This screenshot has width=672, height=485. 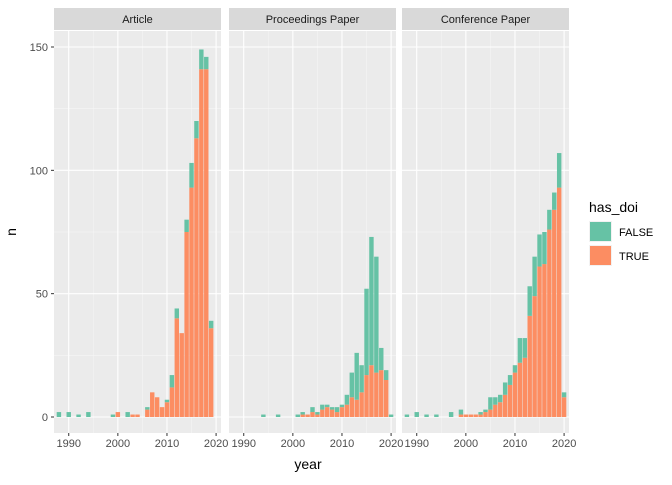 I want to click on y-tick-label: 150, so click(x=39, y=48).